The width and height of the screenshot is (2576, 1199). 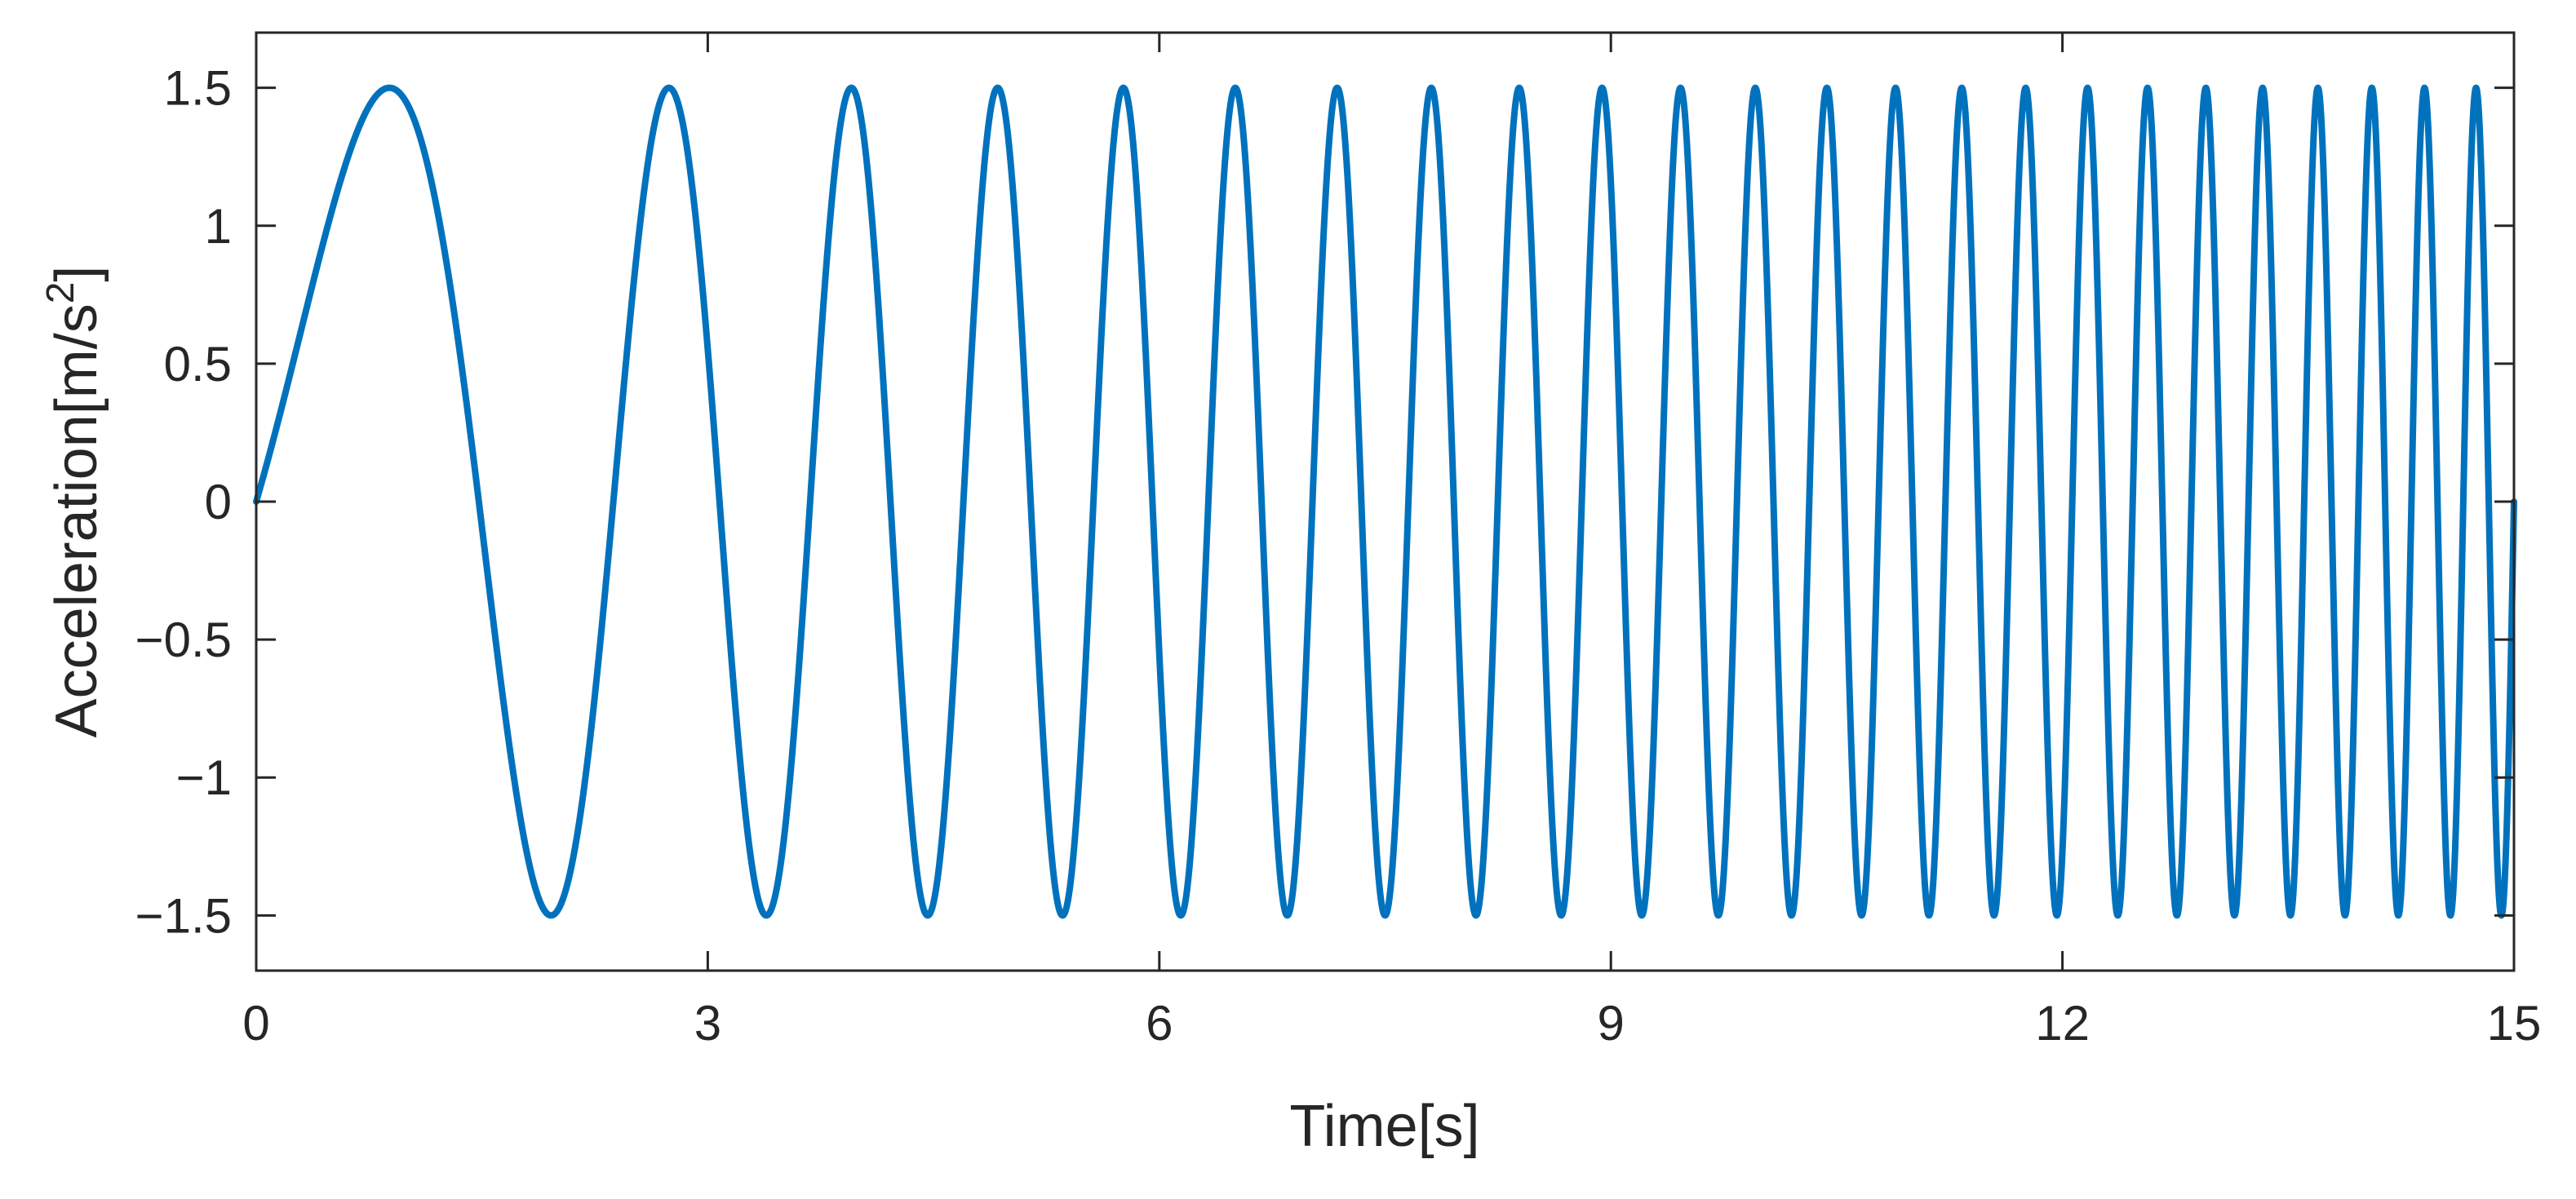 I want to click on y-tick-label: −1.5, so click(x=183, y=916).